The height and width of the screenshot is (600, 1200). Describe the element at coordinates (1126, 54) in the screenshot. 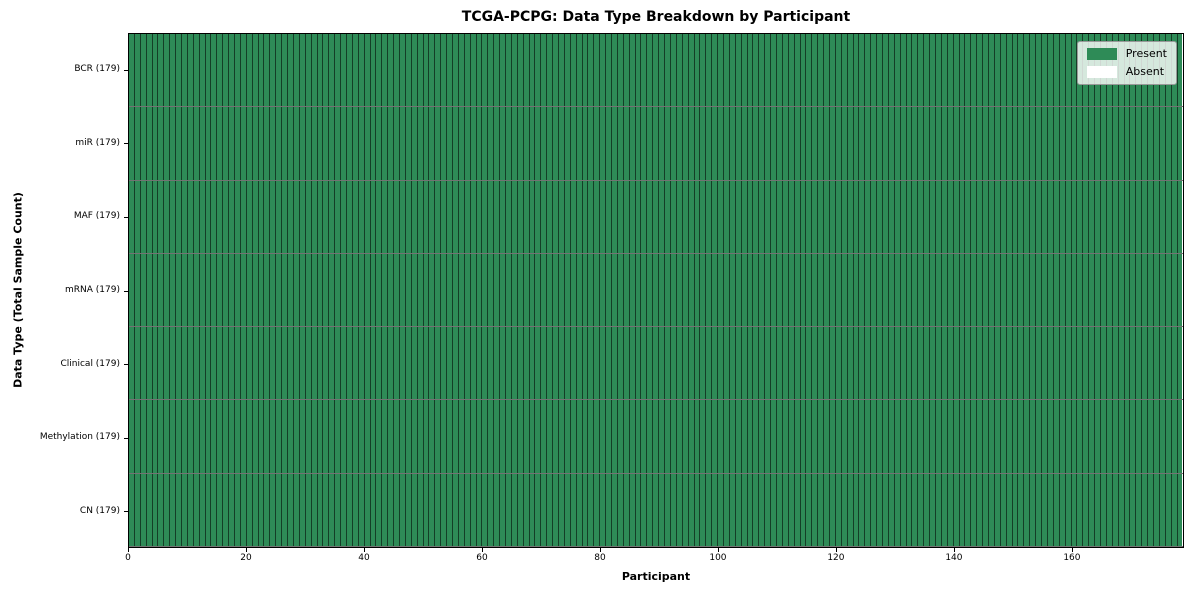

I see `legend-item-present: Present` at that location.